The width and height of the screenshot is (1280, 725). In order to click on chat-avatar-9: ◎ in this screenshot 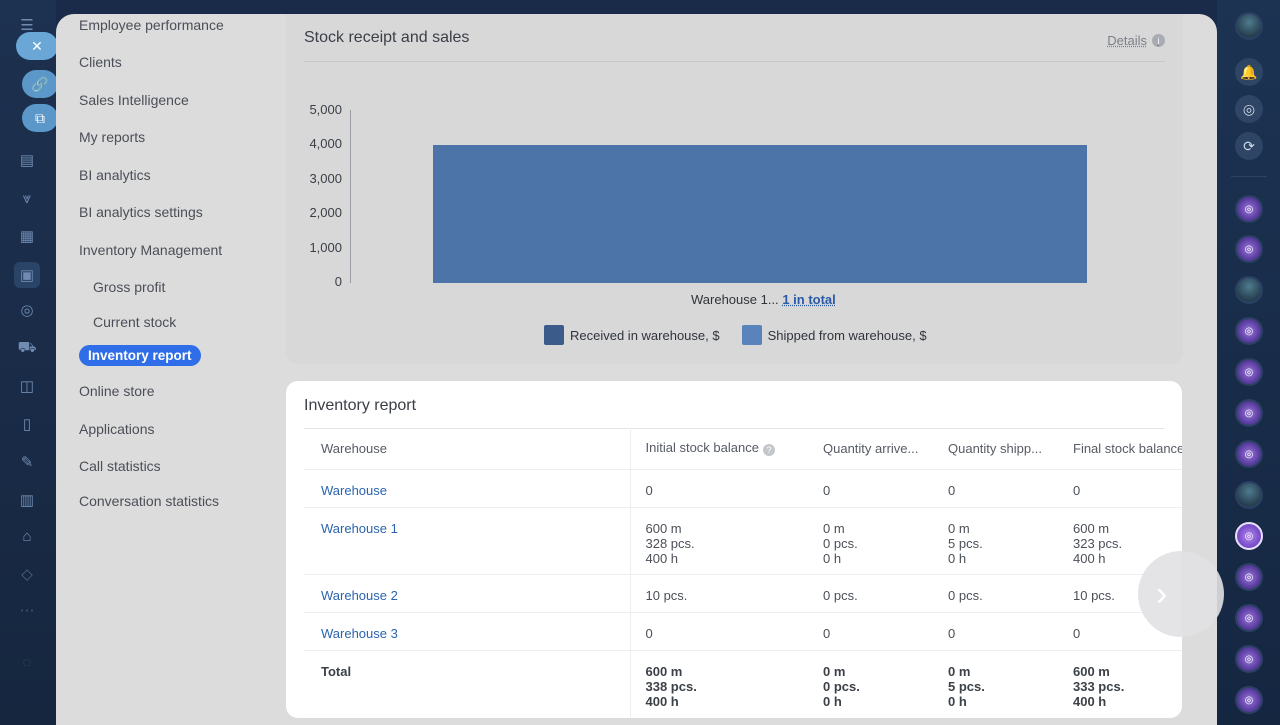, I will do `click(1249, 536)`.